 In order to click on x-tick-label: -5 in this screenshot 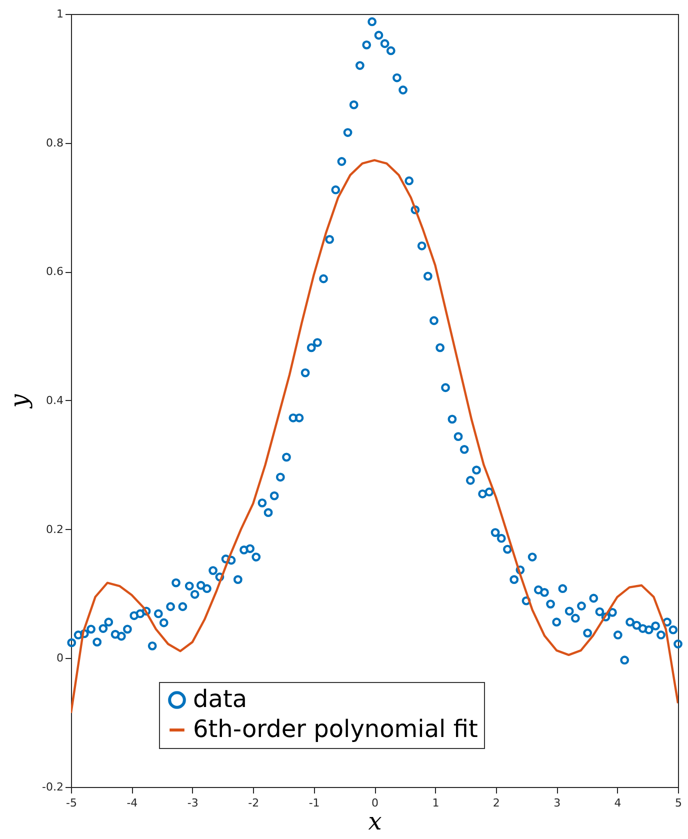, I will do `click(71, 803)`.